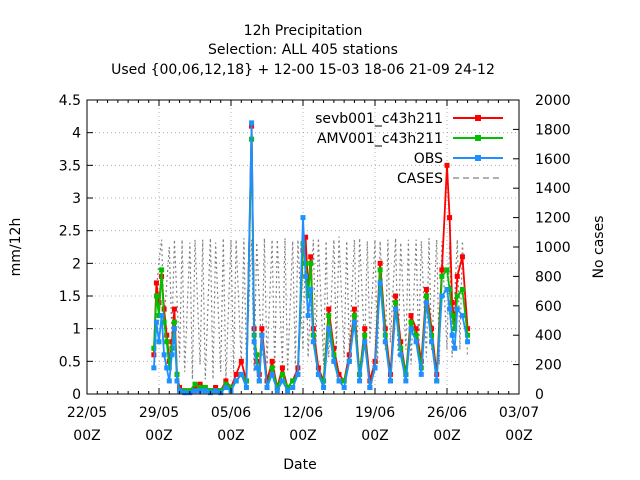 The image size is (640, 480). I want to click on x-tick-label-date: 05/06, so click(231, 413).